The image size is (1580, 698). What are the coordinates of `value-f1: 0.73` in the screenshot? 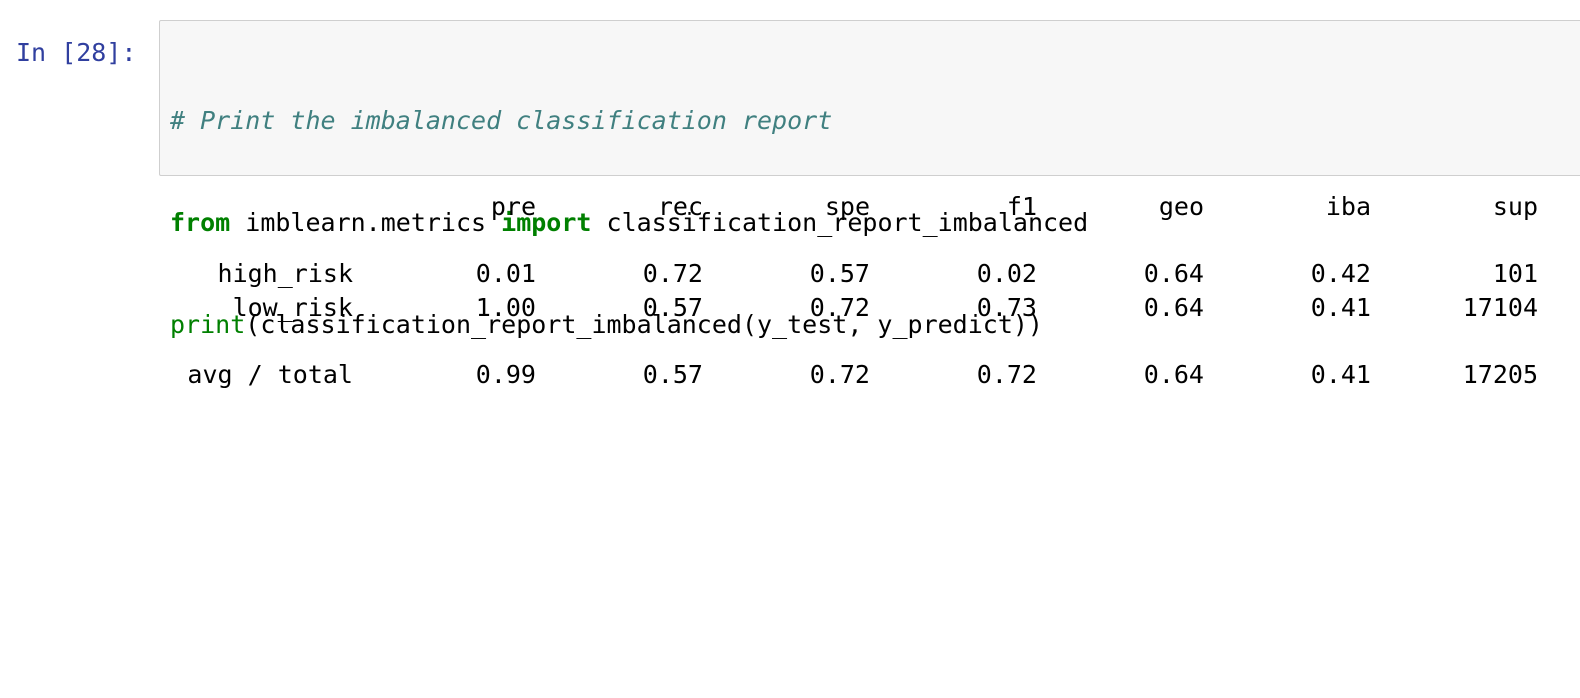 It's located at (953, 308).